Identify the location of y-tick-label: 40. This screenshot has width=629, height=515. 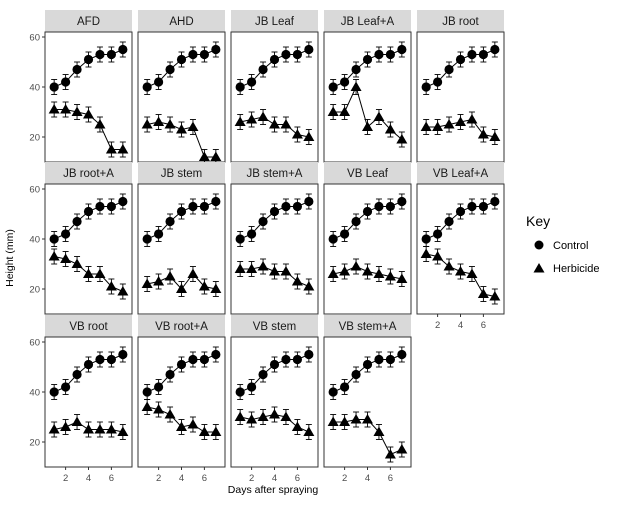
(34, 240).